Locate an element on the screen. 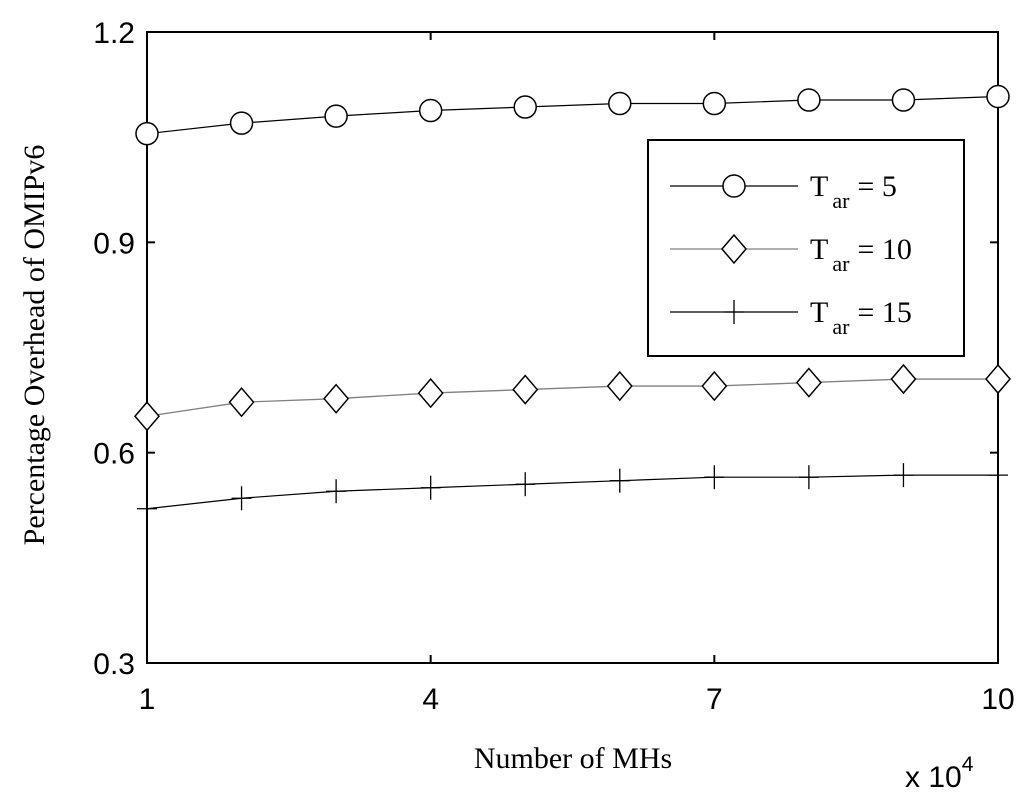  x-multiplier-exponent: 4 is located at coordinates (968, 764).